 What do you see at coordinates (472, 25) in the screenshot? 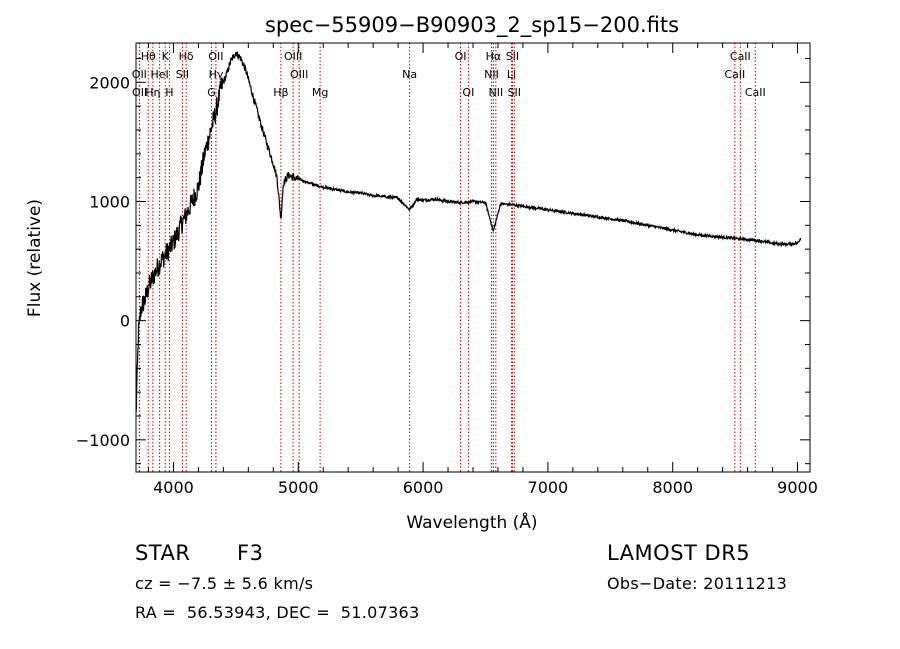
I see `chart-title: spec−55909−B90903_2_sp15−200.fits` at bounding box center [472, 25].